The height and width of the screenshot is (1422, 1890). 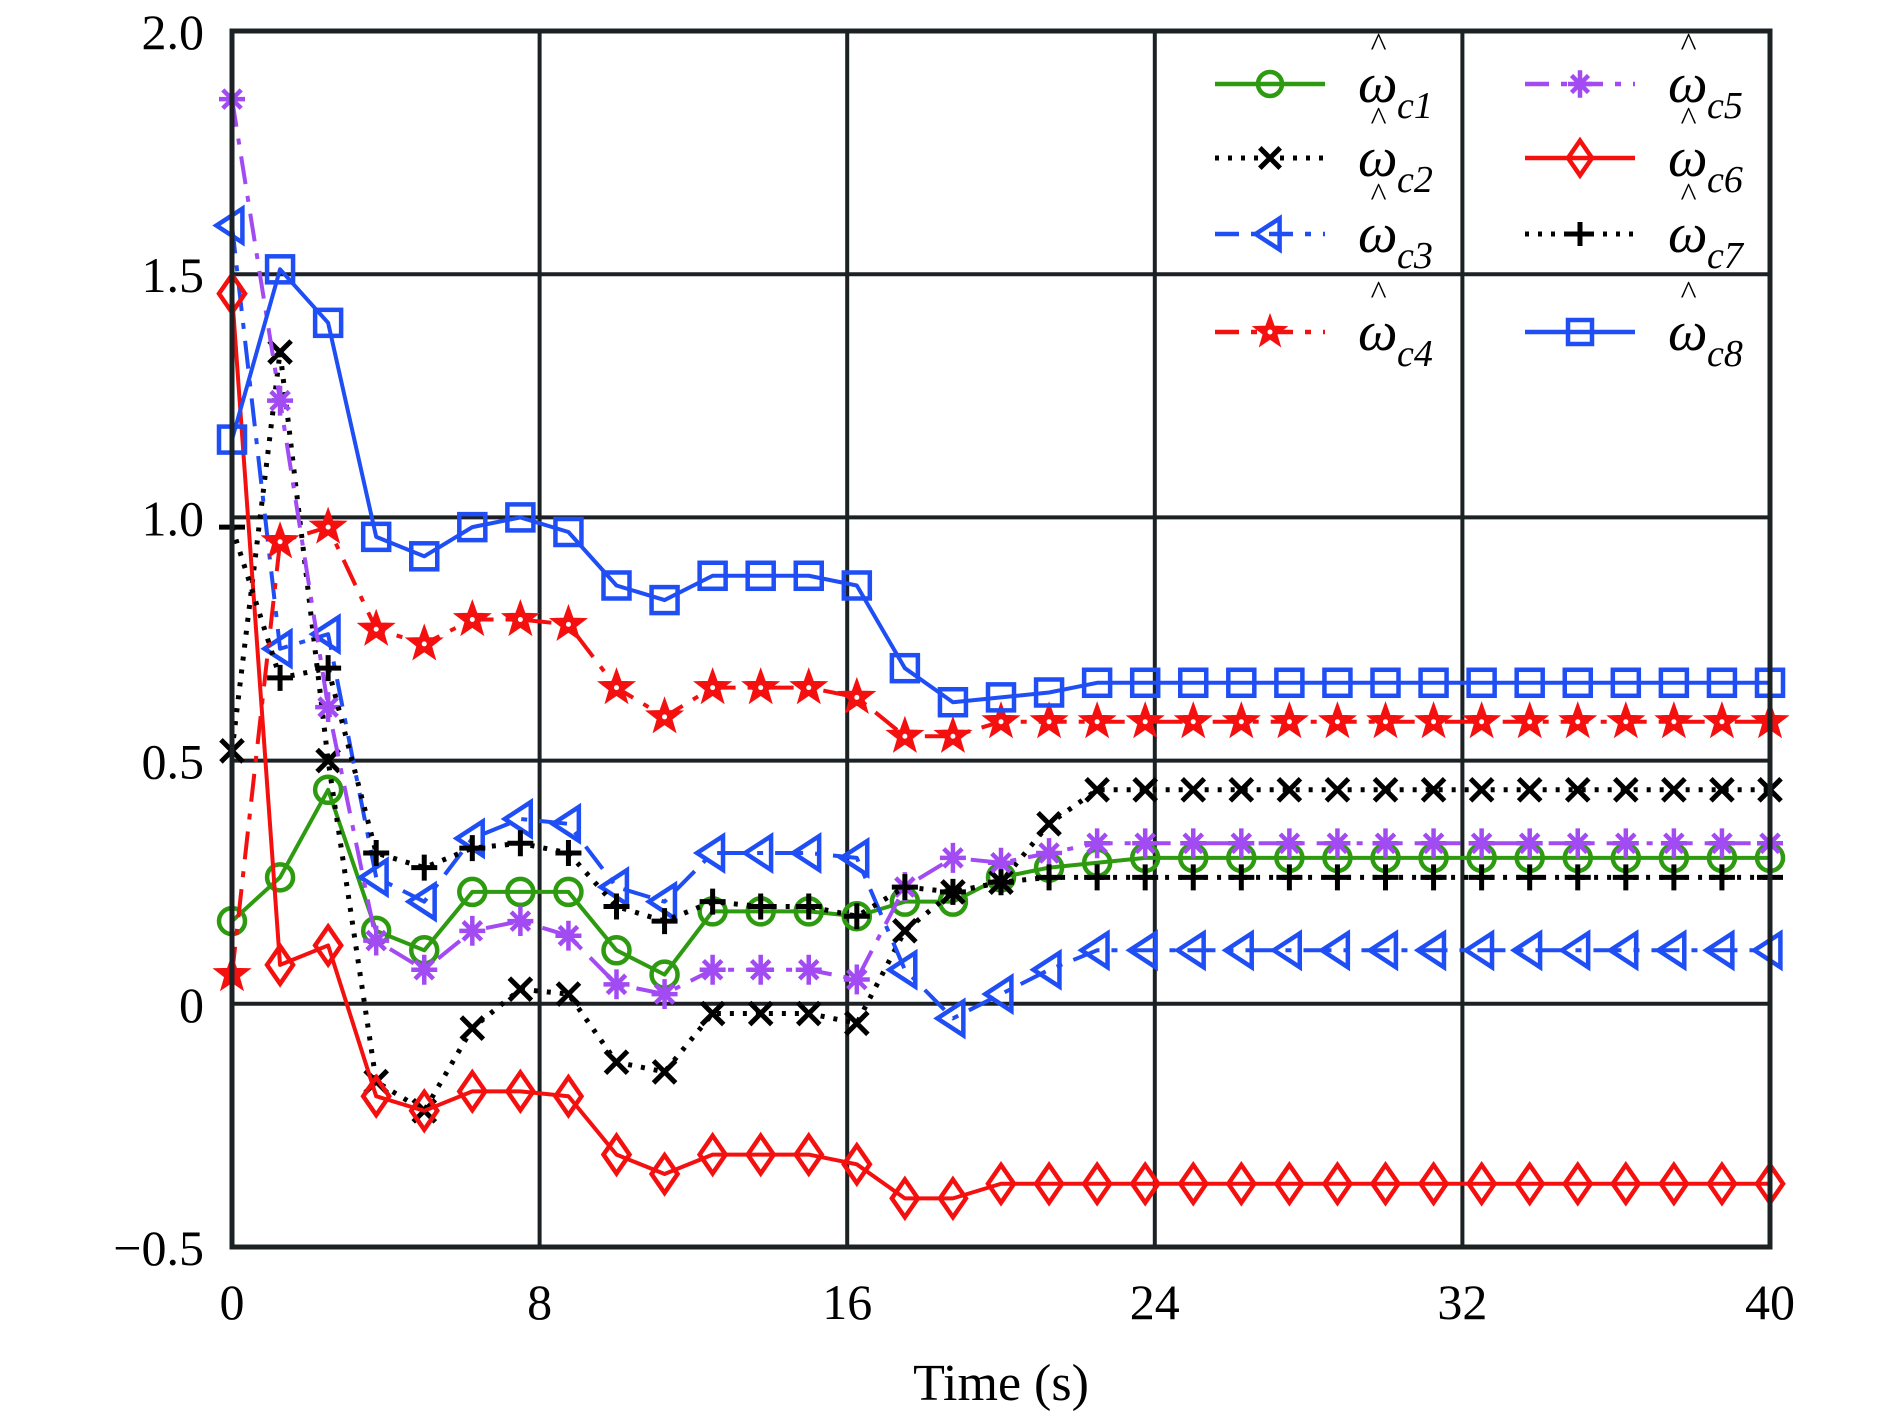 I want to click on legend-subscript: c2, so click(x=1415, y=180).